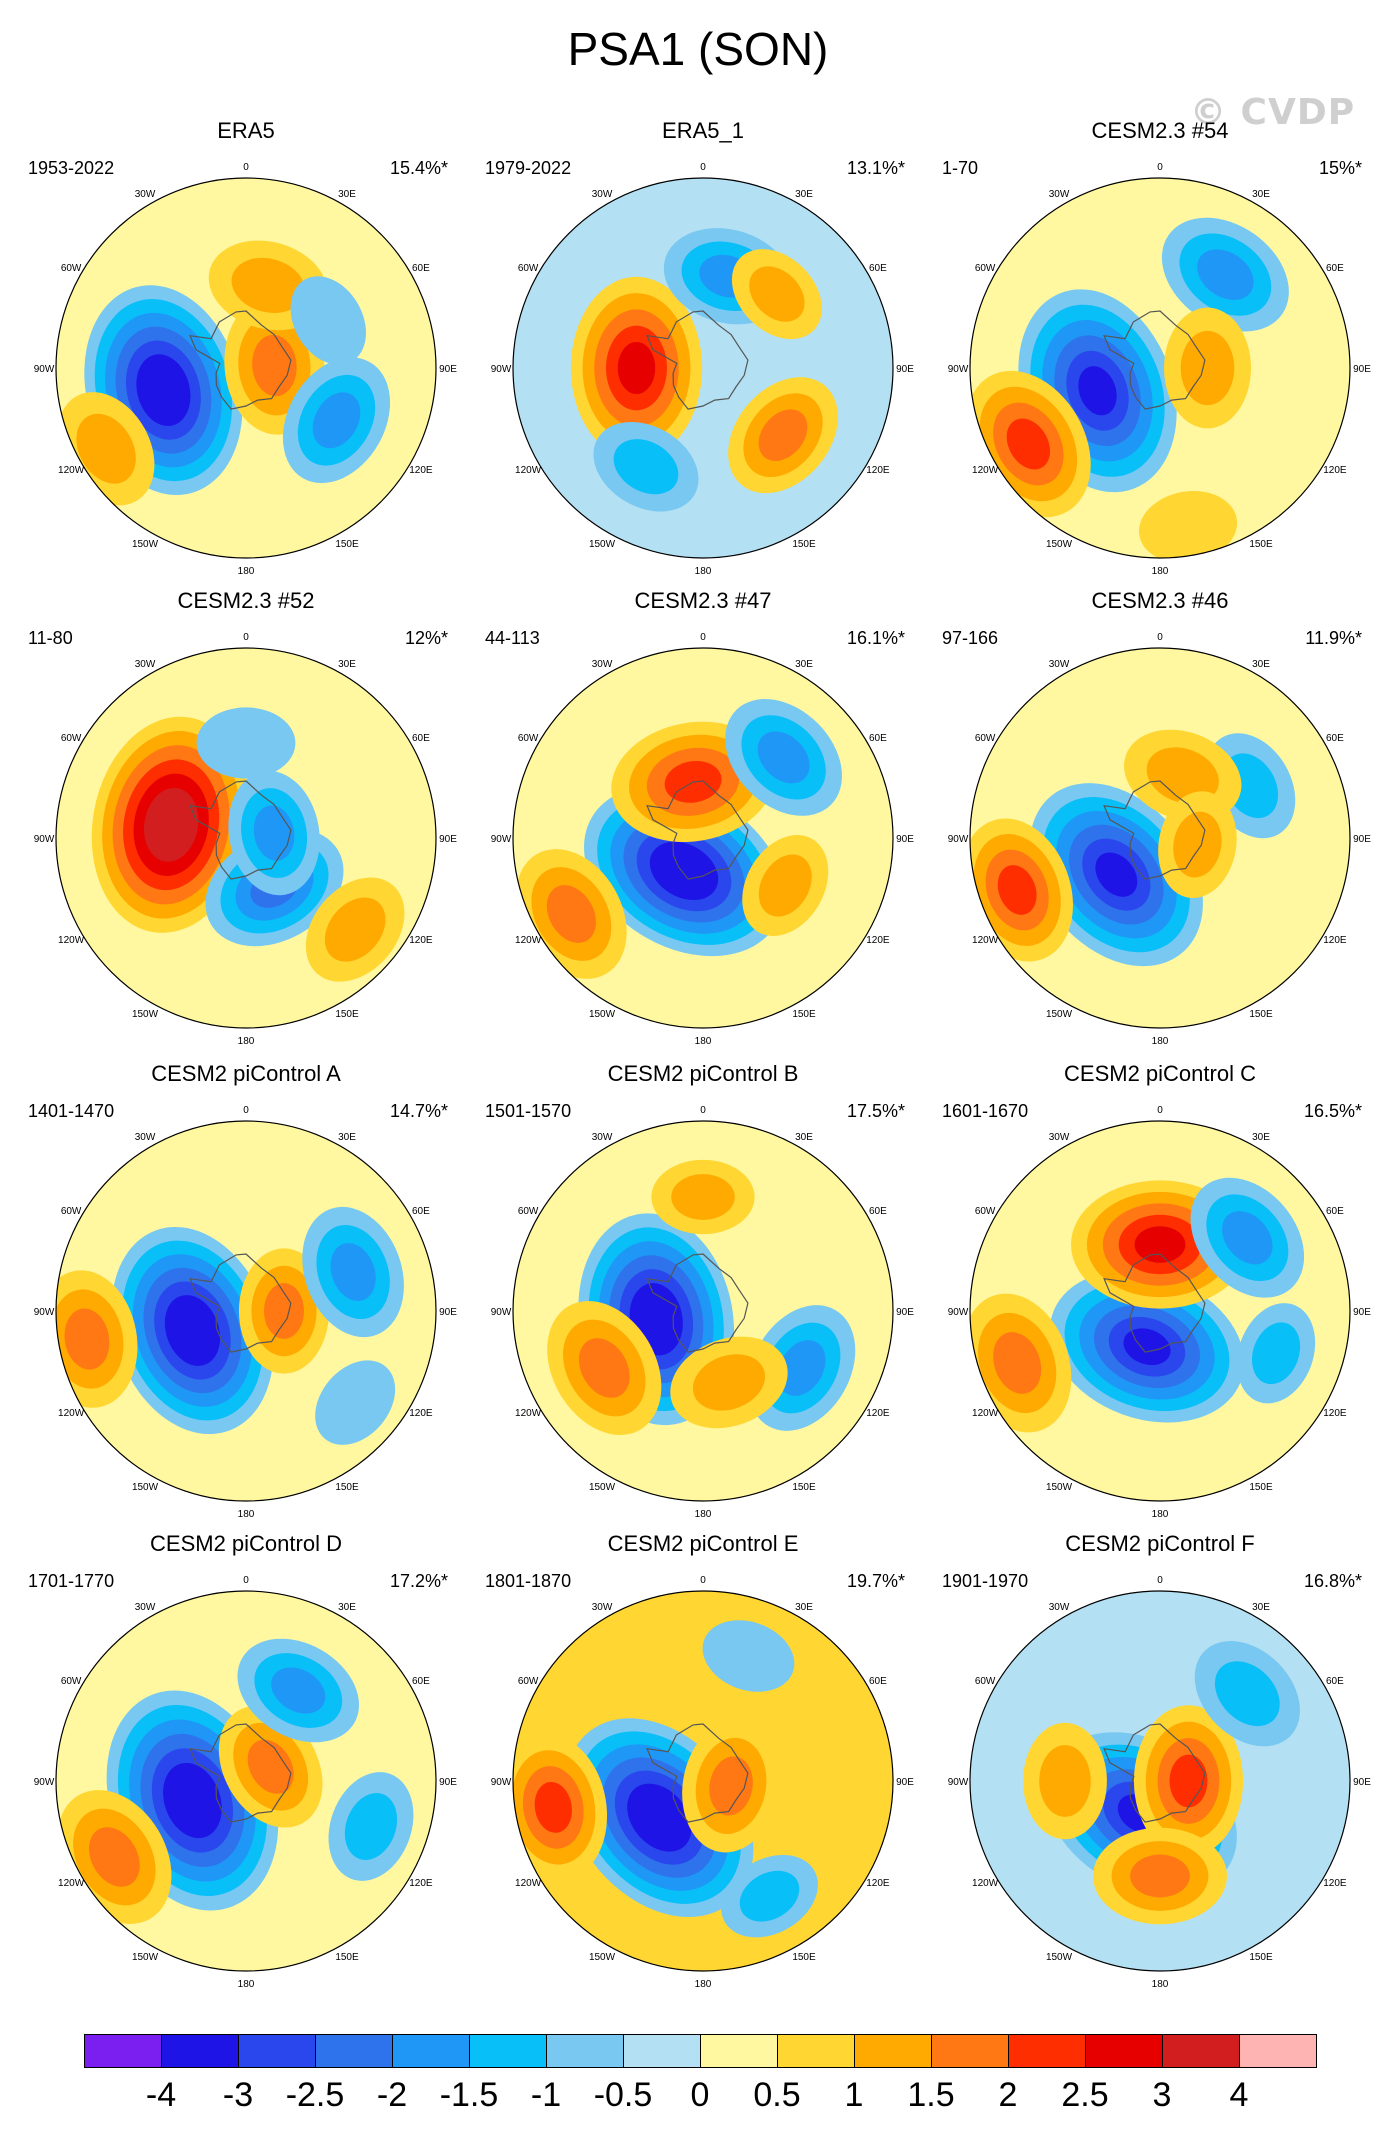 Image resolution: width=1396 pixels, height=2130 pixels. What do you see at coordinates (623, 2095) in the screenshot?
I see `colorbar-tick-label: -0.5` at bounding box center [623, 2095].